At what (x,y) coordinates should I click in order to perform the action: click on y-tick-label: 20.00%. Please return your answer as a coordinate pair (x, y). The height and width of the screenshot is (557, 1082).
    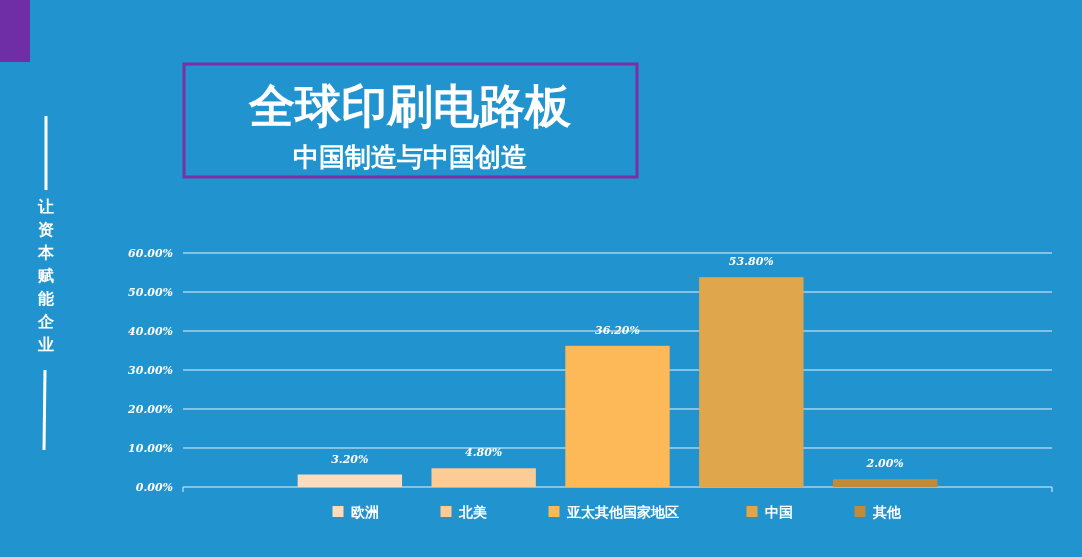
    Looking at the image, I should click on (150, 409).